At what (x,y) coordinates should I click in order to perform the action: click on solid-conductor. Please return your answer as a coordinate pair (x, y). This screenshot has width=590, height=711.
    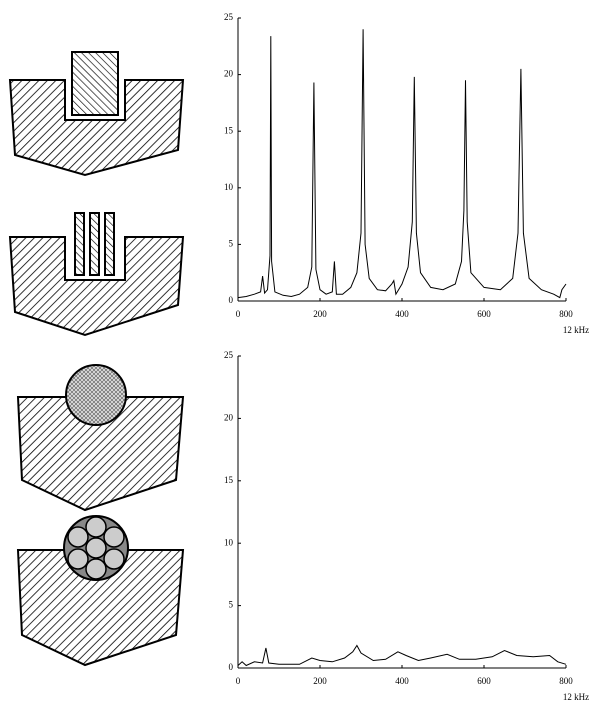
    Looking at the image, I should click on (96, 395).